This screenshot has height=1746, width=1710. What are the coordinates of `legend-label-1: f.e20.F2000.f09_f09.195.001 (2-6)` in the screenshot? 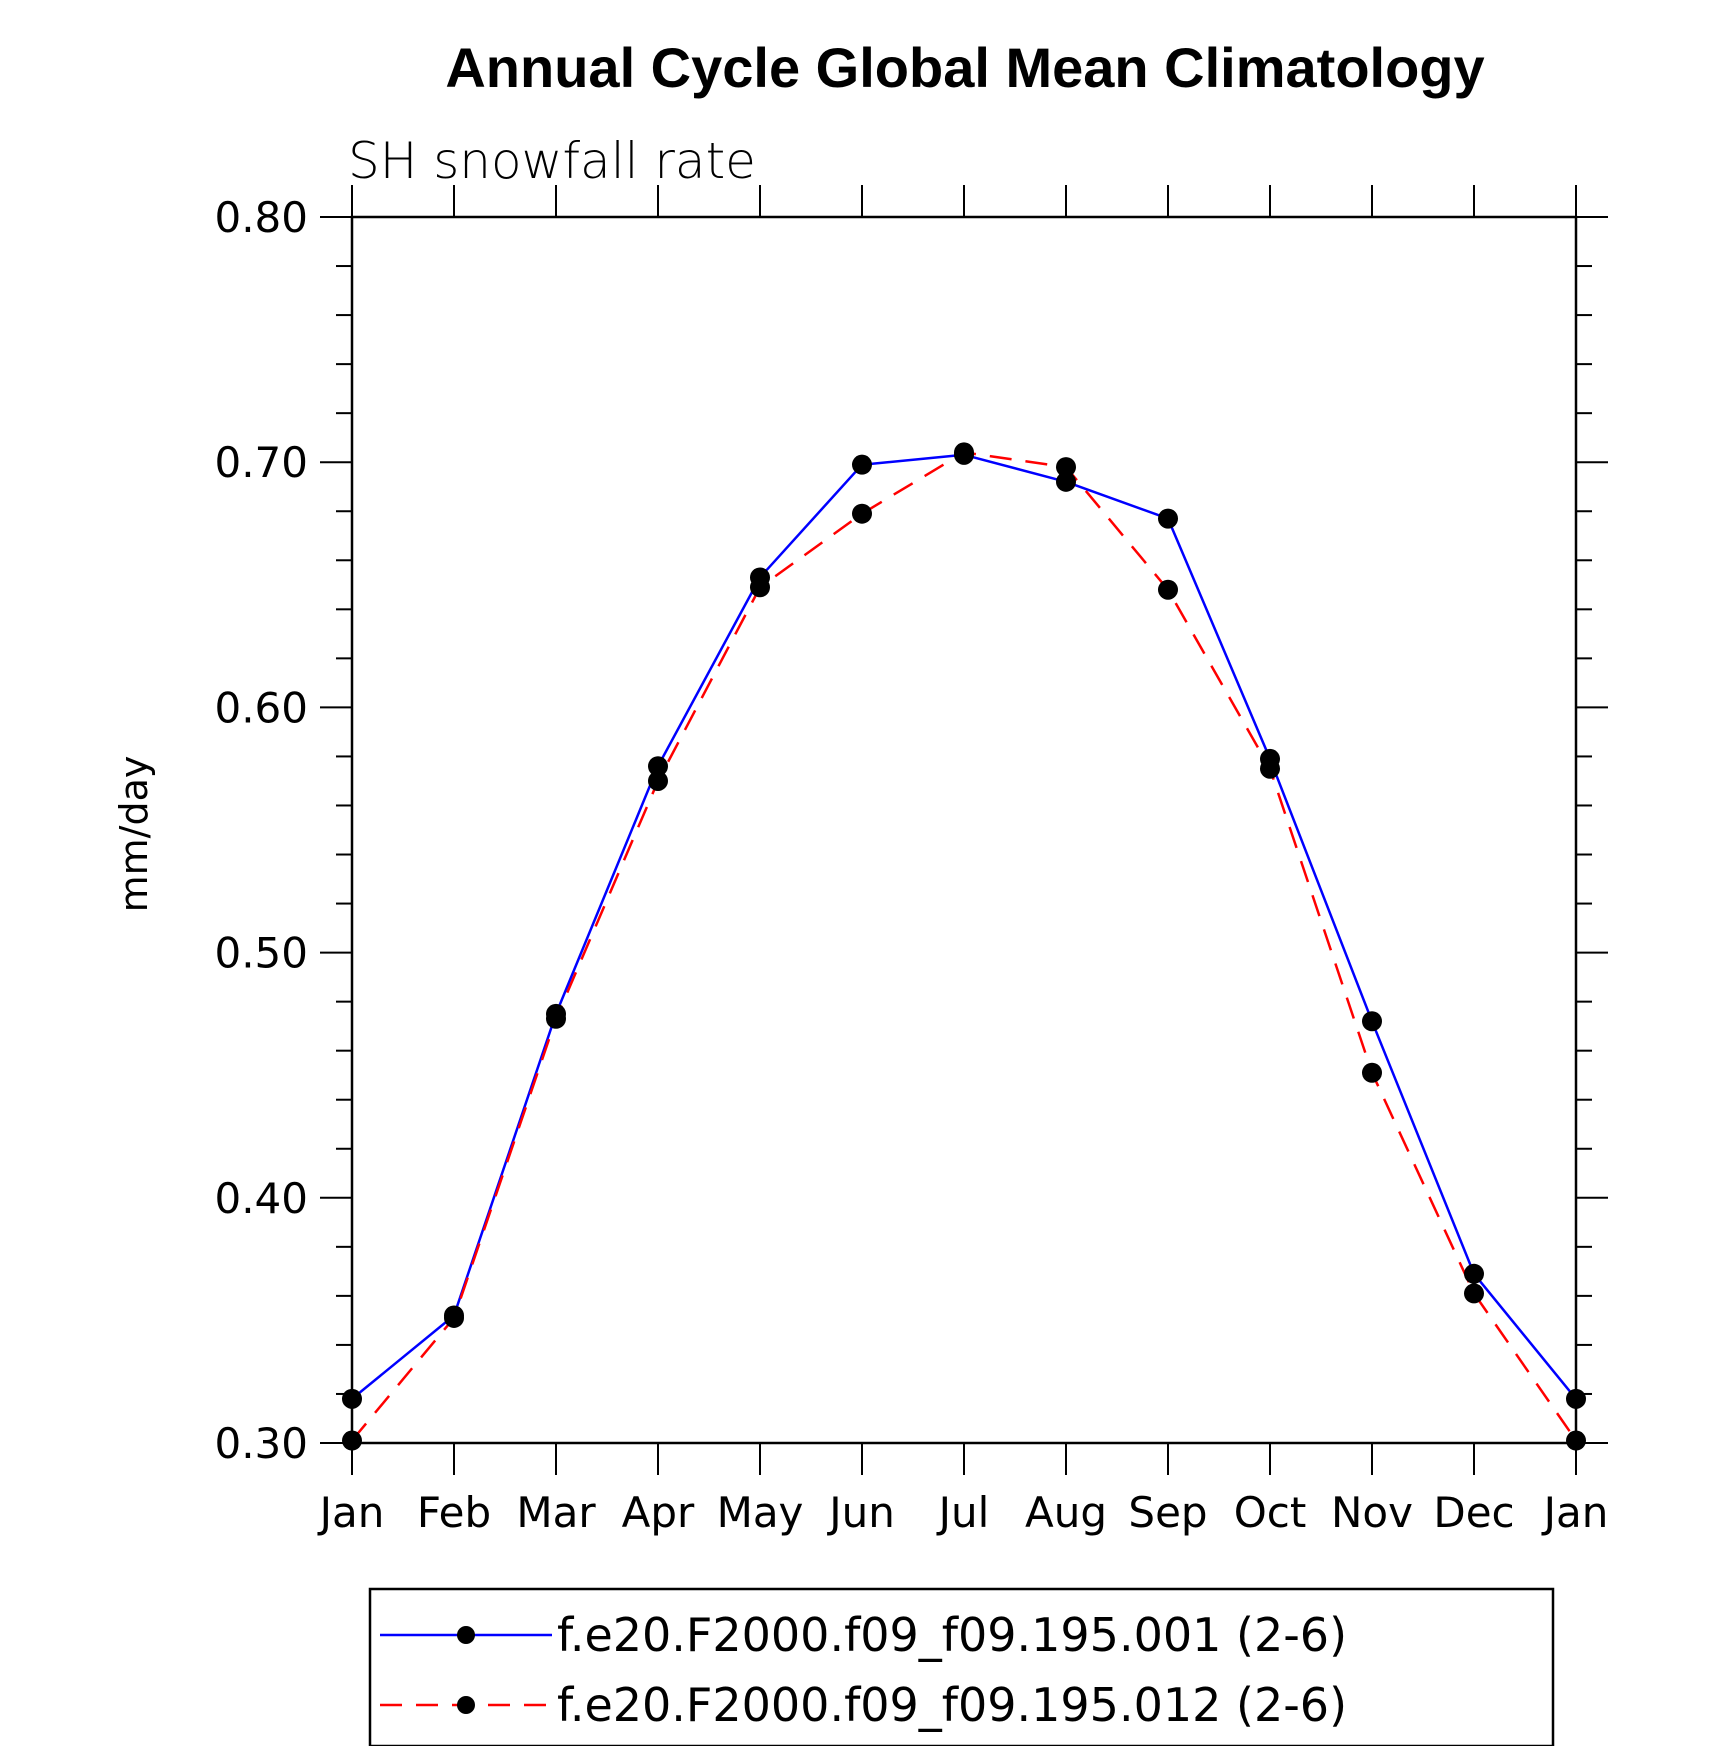 It's located at (952, 1635).